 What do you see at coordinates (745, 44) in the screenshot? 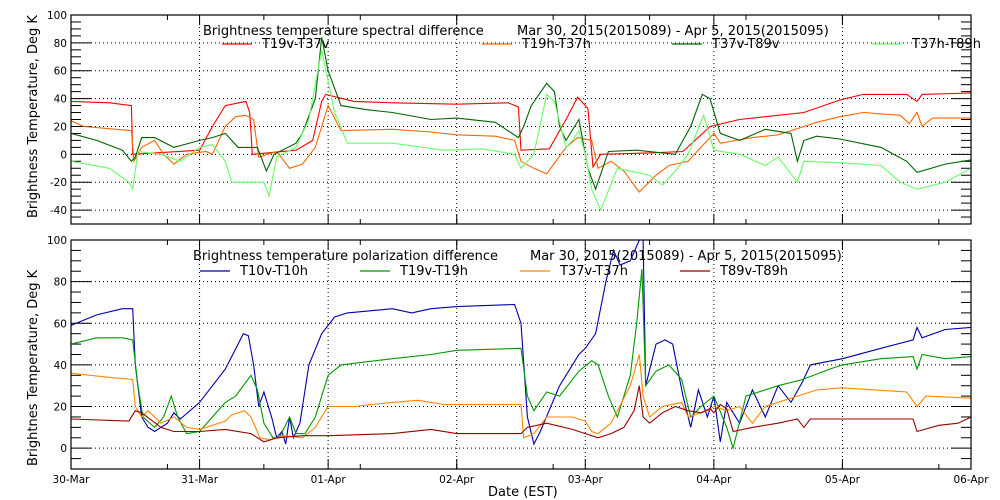
I see `legend-label: T37v-T89v` at bounding box center [745, 44].